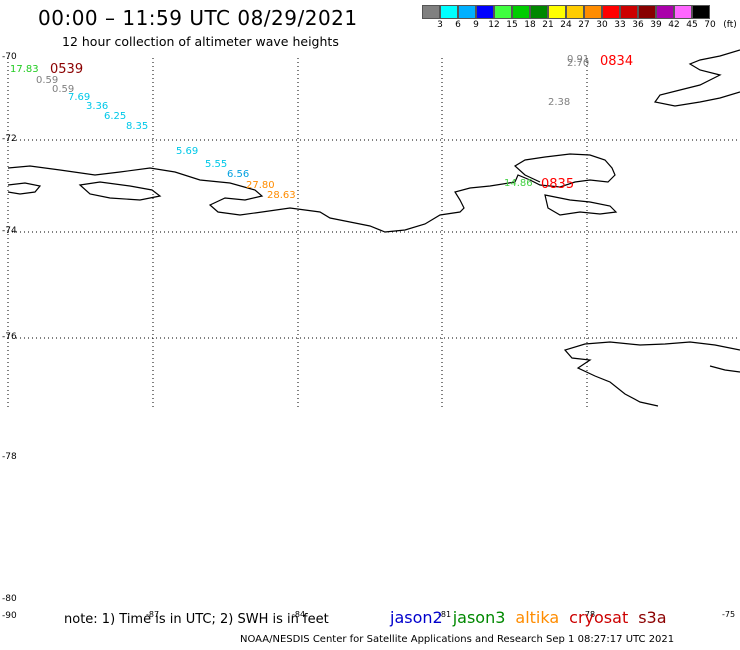 This screenshot has width=740, height=650. What do you see at coordinates (311, 193) in the screenshot?
I see `coastline-peninsula` at bounding box center [311, 193].